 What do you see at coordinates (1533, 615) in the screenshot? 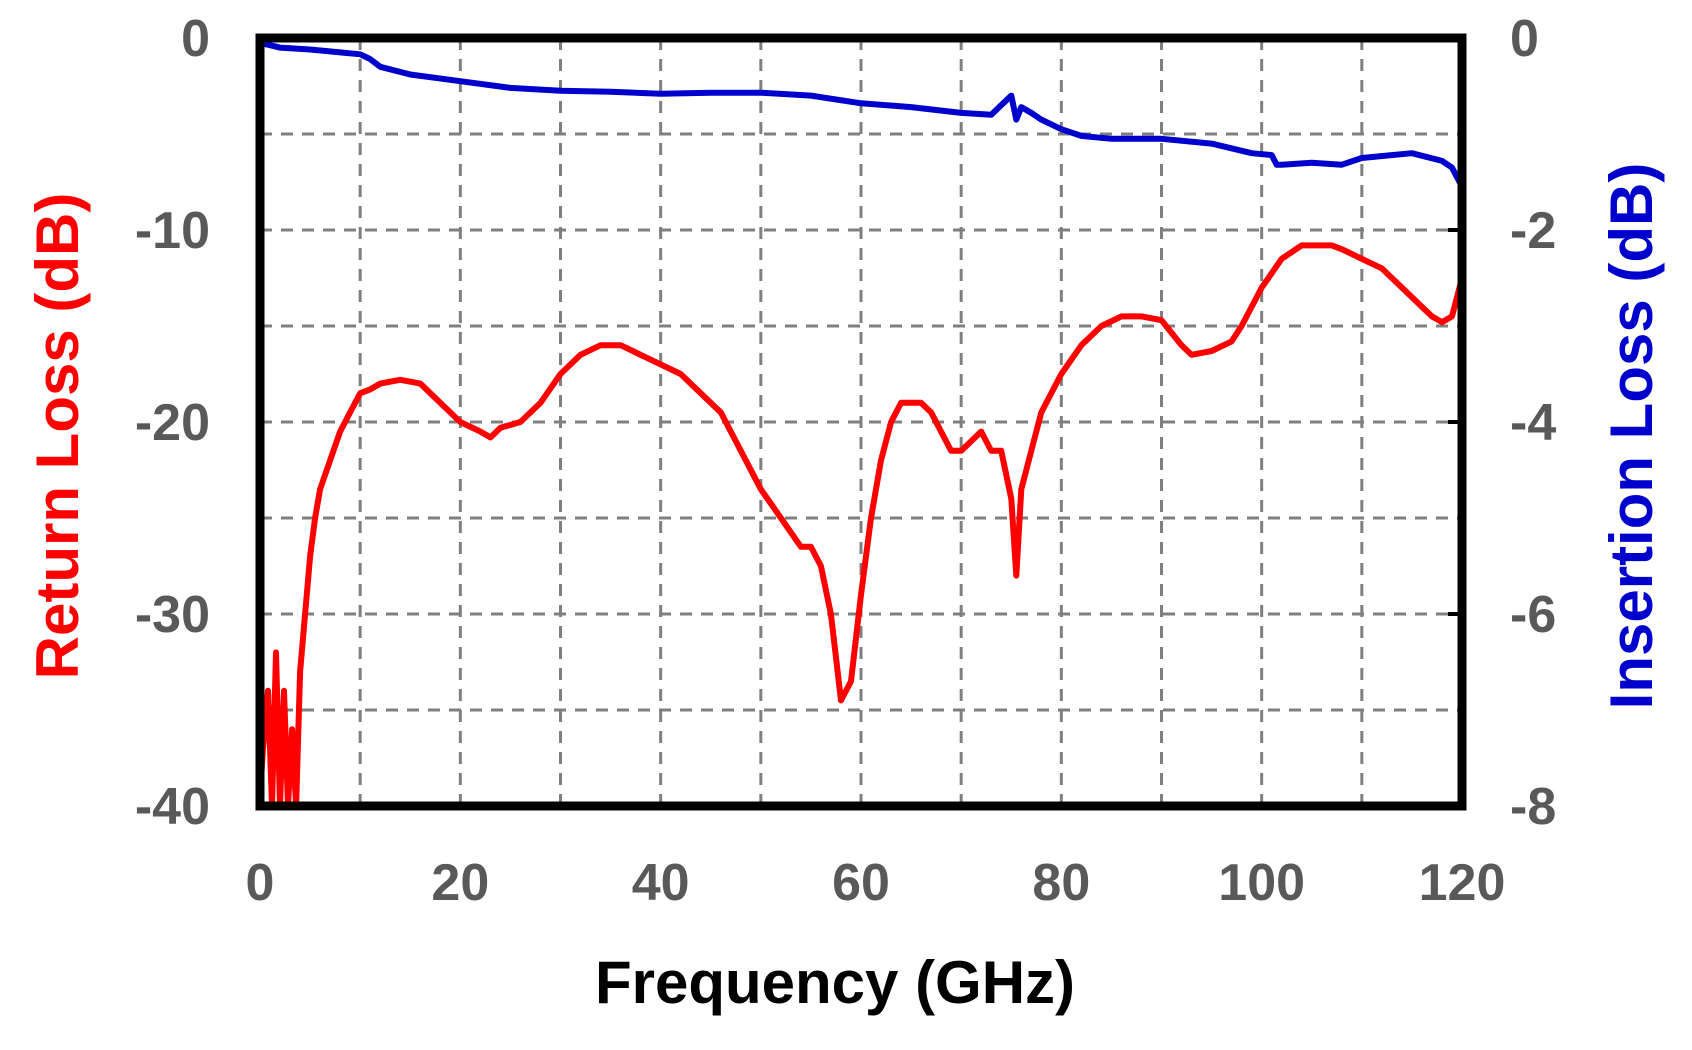
I see `y2-tick-label: -6` at bounding box center [1533, 615].